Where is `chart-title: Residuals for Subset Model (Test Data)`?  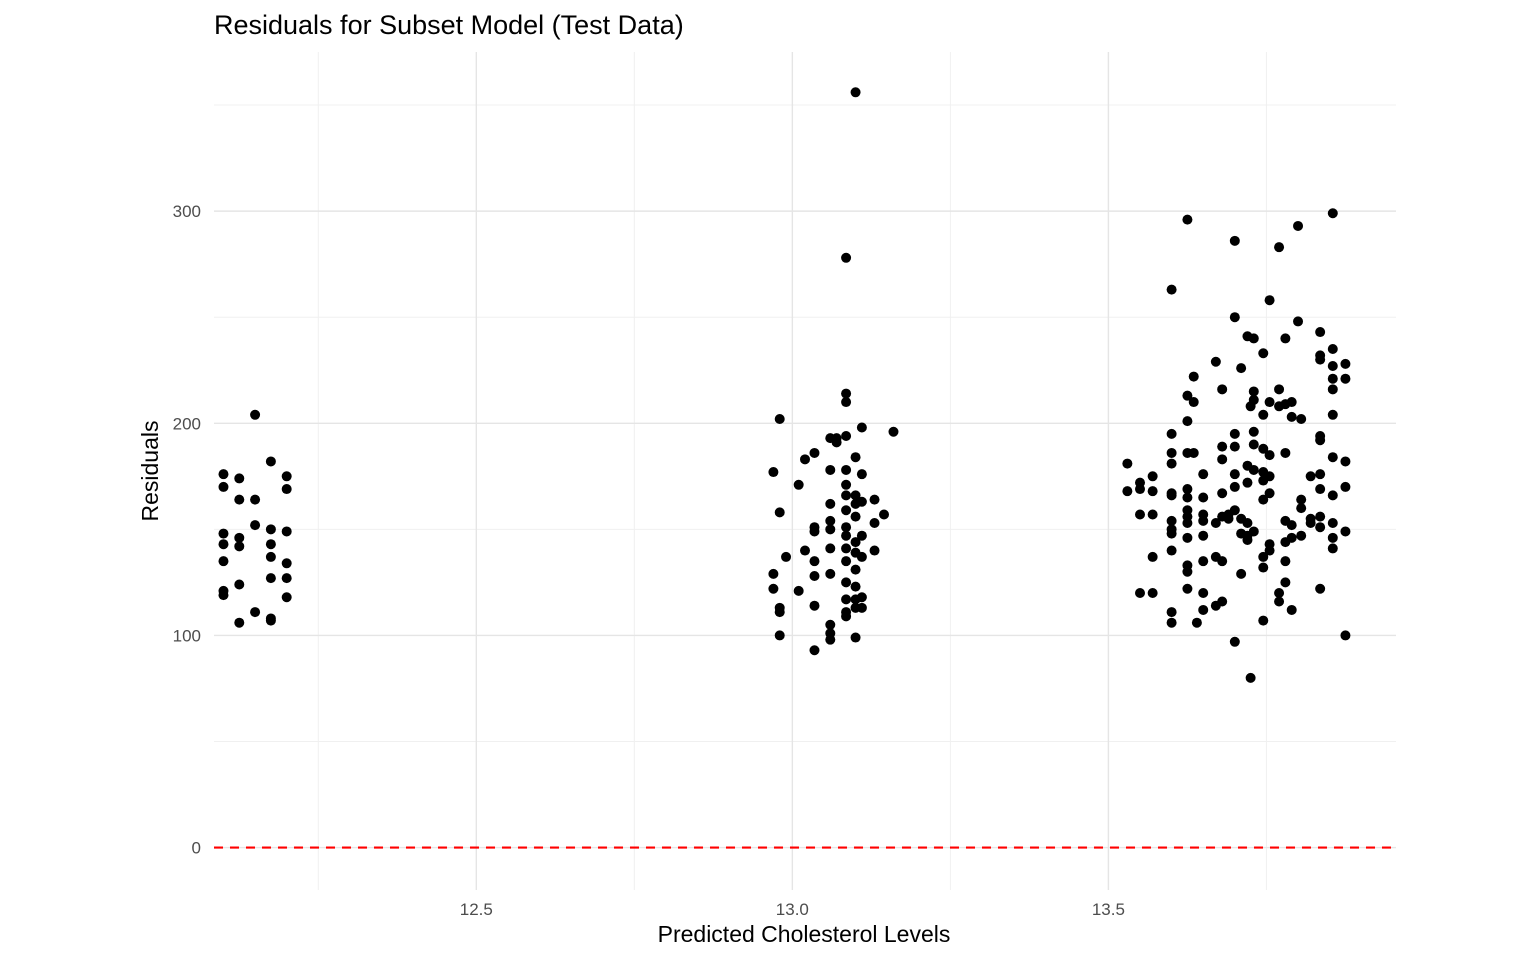 chart-title: Residuals for Subset Model (Test Data) is located at coordinates (449, 25).